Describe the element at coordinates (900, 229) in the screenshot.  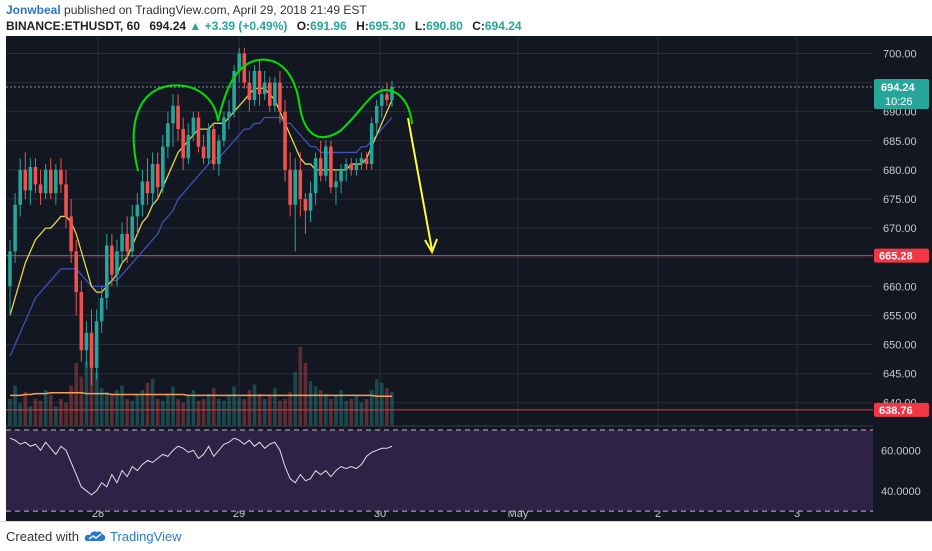
I see `price-axis-label: 670.00` at that location.